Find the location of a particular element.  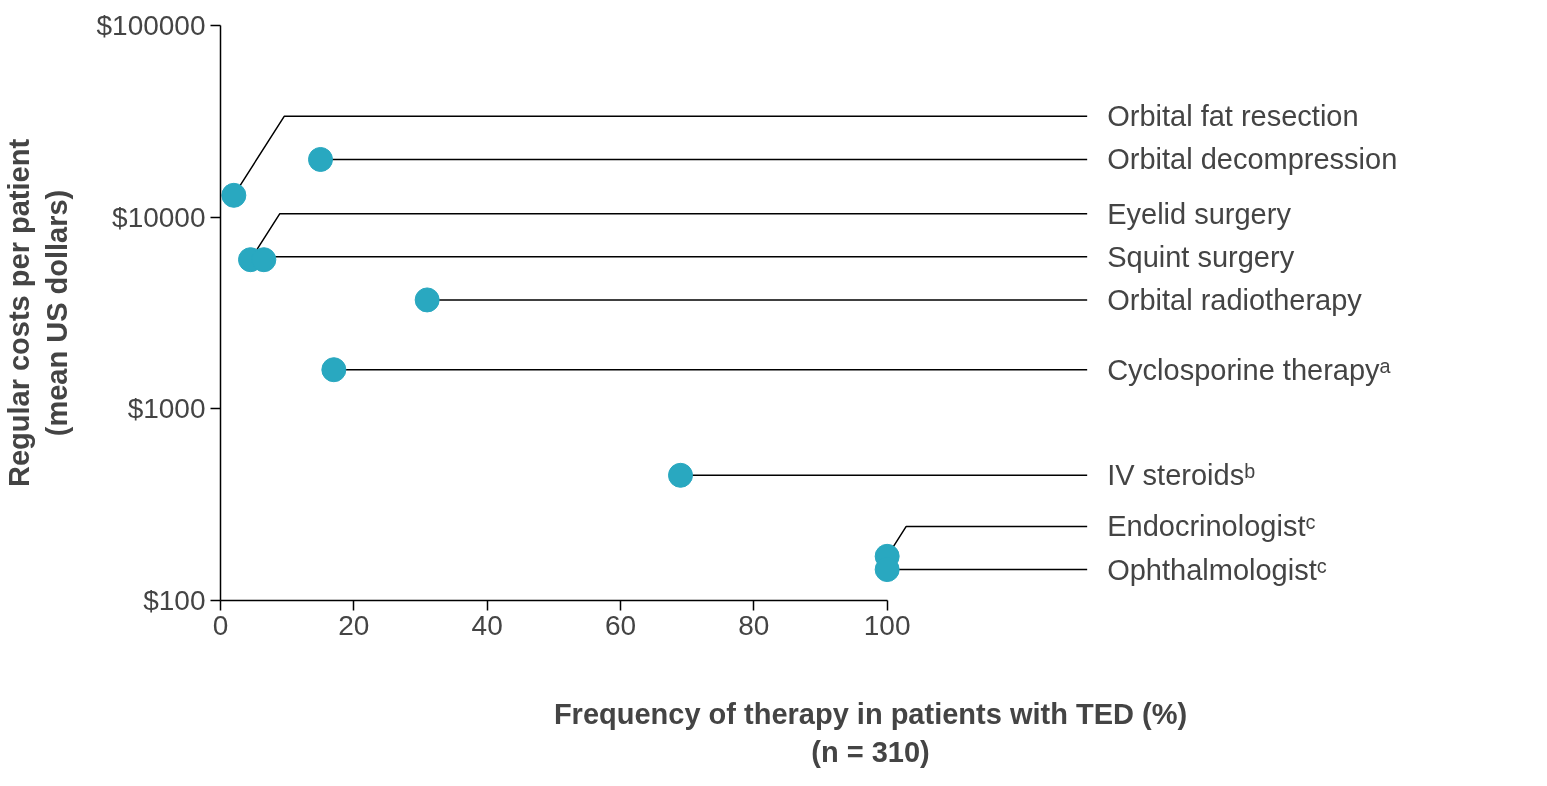

x-tick-label: 20 is located at coordinates (354, 625).